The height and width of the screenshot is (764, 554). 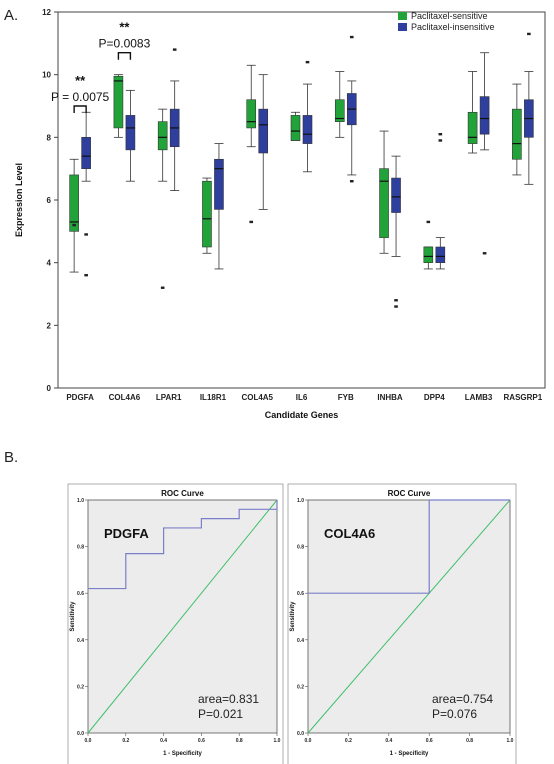 What do you see at coordinates (454, 714) in the screenshot?
I see `roc-p-value-label: P=0.076` at bounding box center [454, 714].